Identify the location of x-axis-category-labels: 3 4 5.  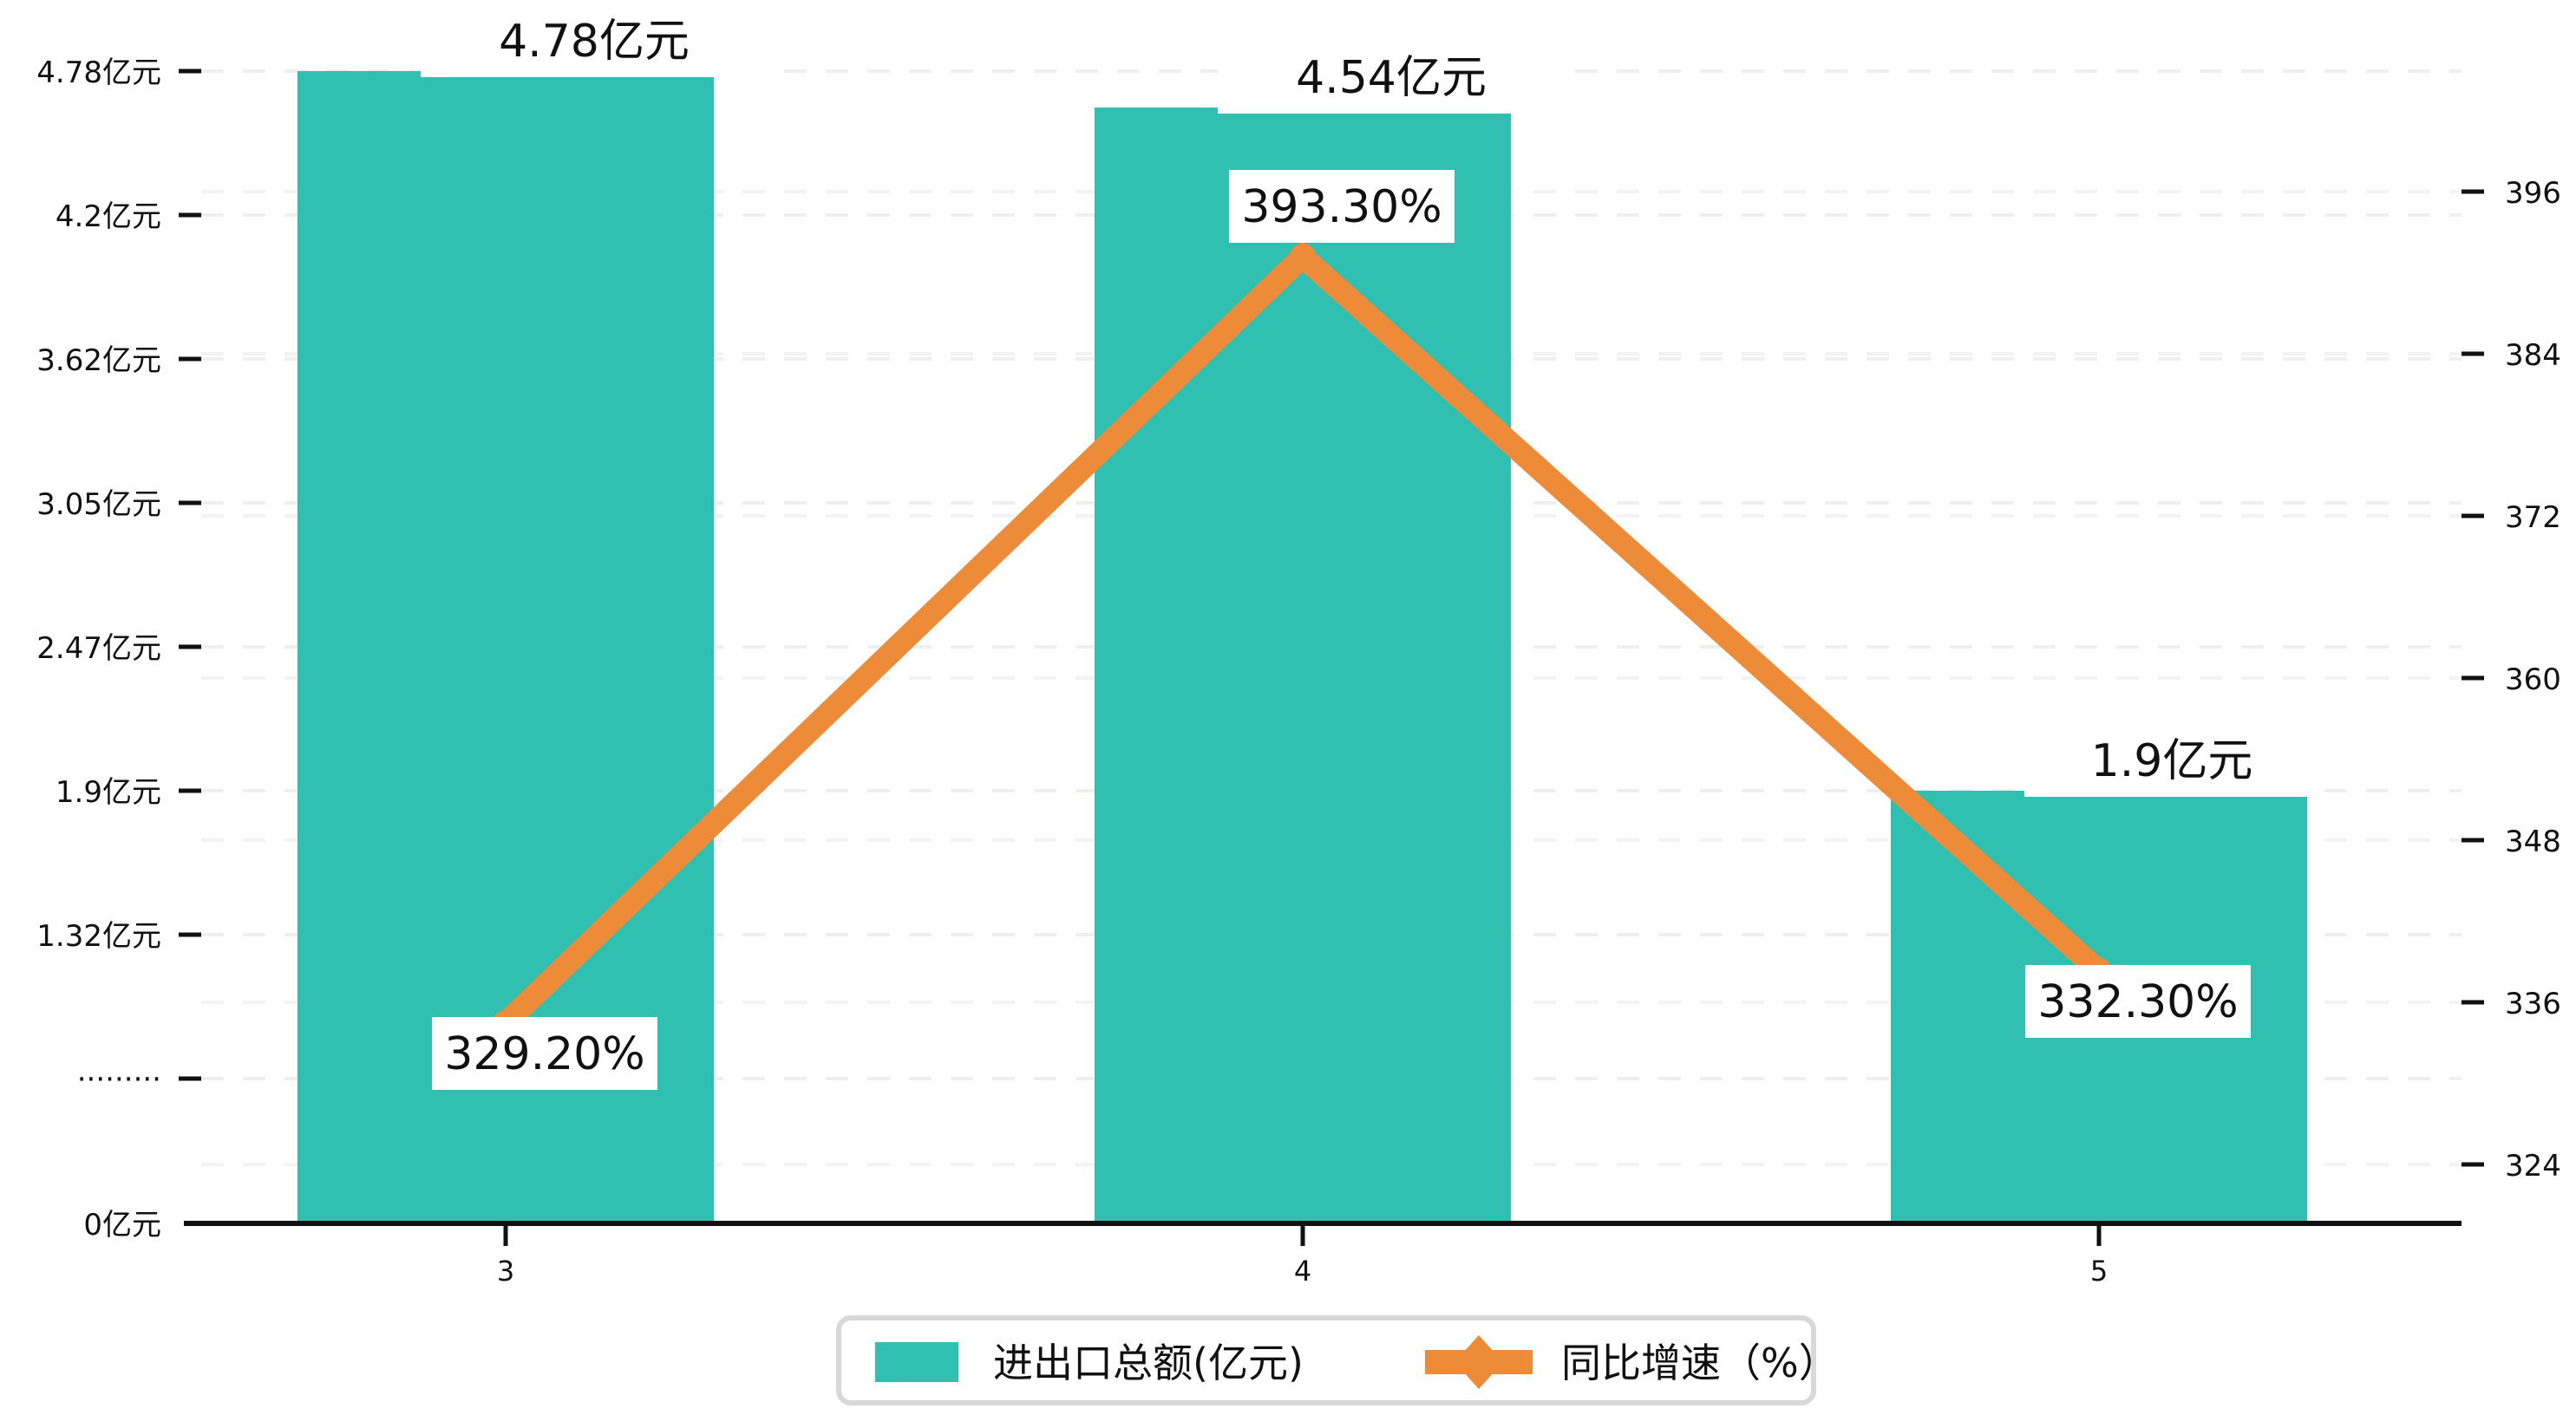
(1302, 1271).